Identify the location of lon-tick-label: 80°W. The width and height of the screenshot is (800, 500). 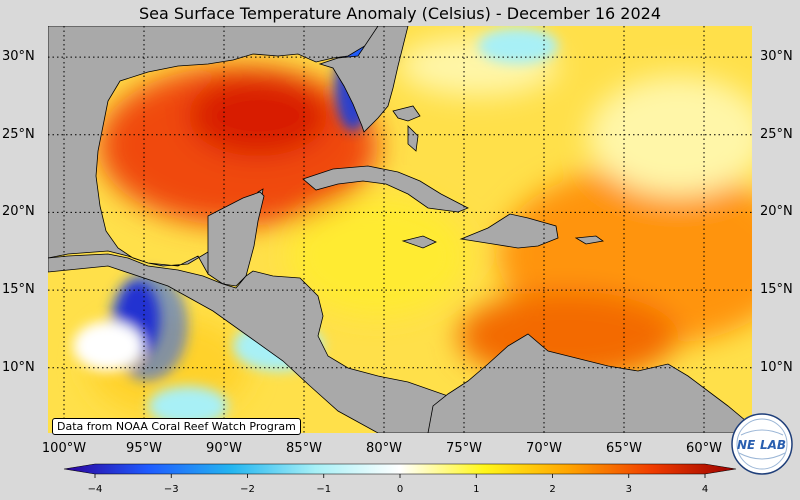
(384, 448).